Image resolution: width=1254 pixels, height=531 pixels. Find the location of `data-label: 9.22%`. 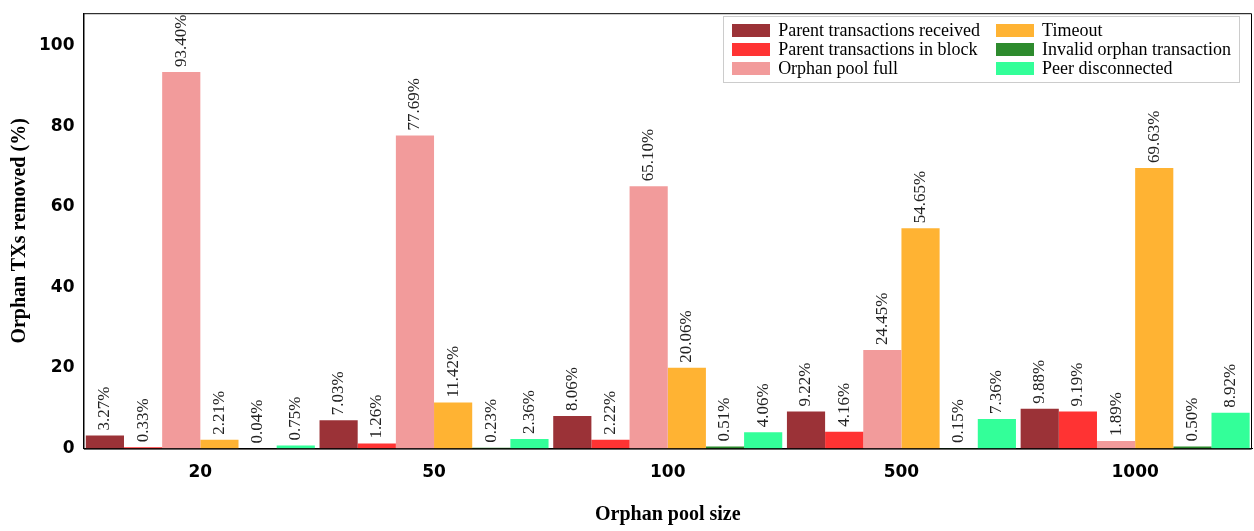

data-label: 9.22% is located at coordinates (805, 384).